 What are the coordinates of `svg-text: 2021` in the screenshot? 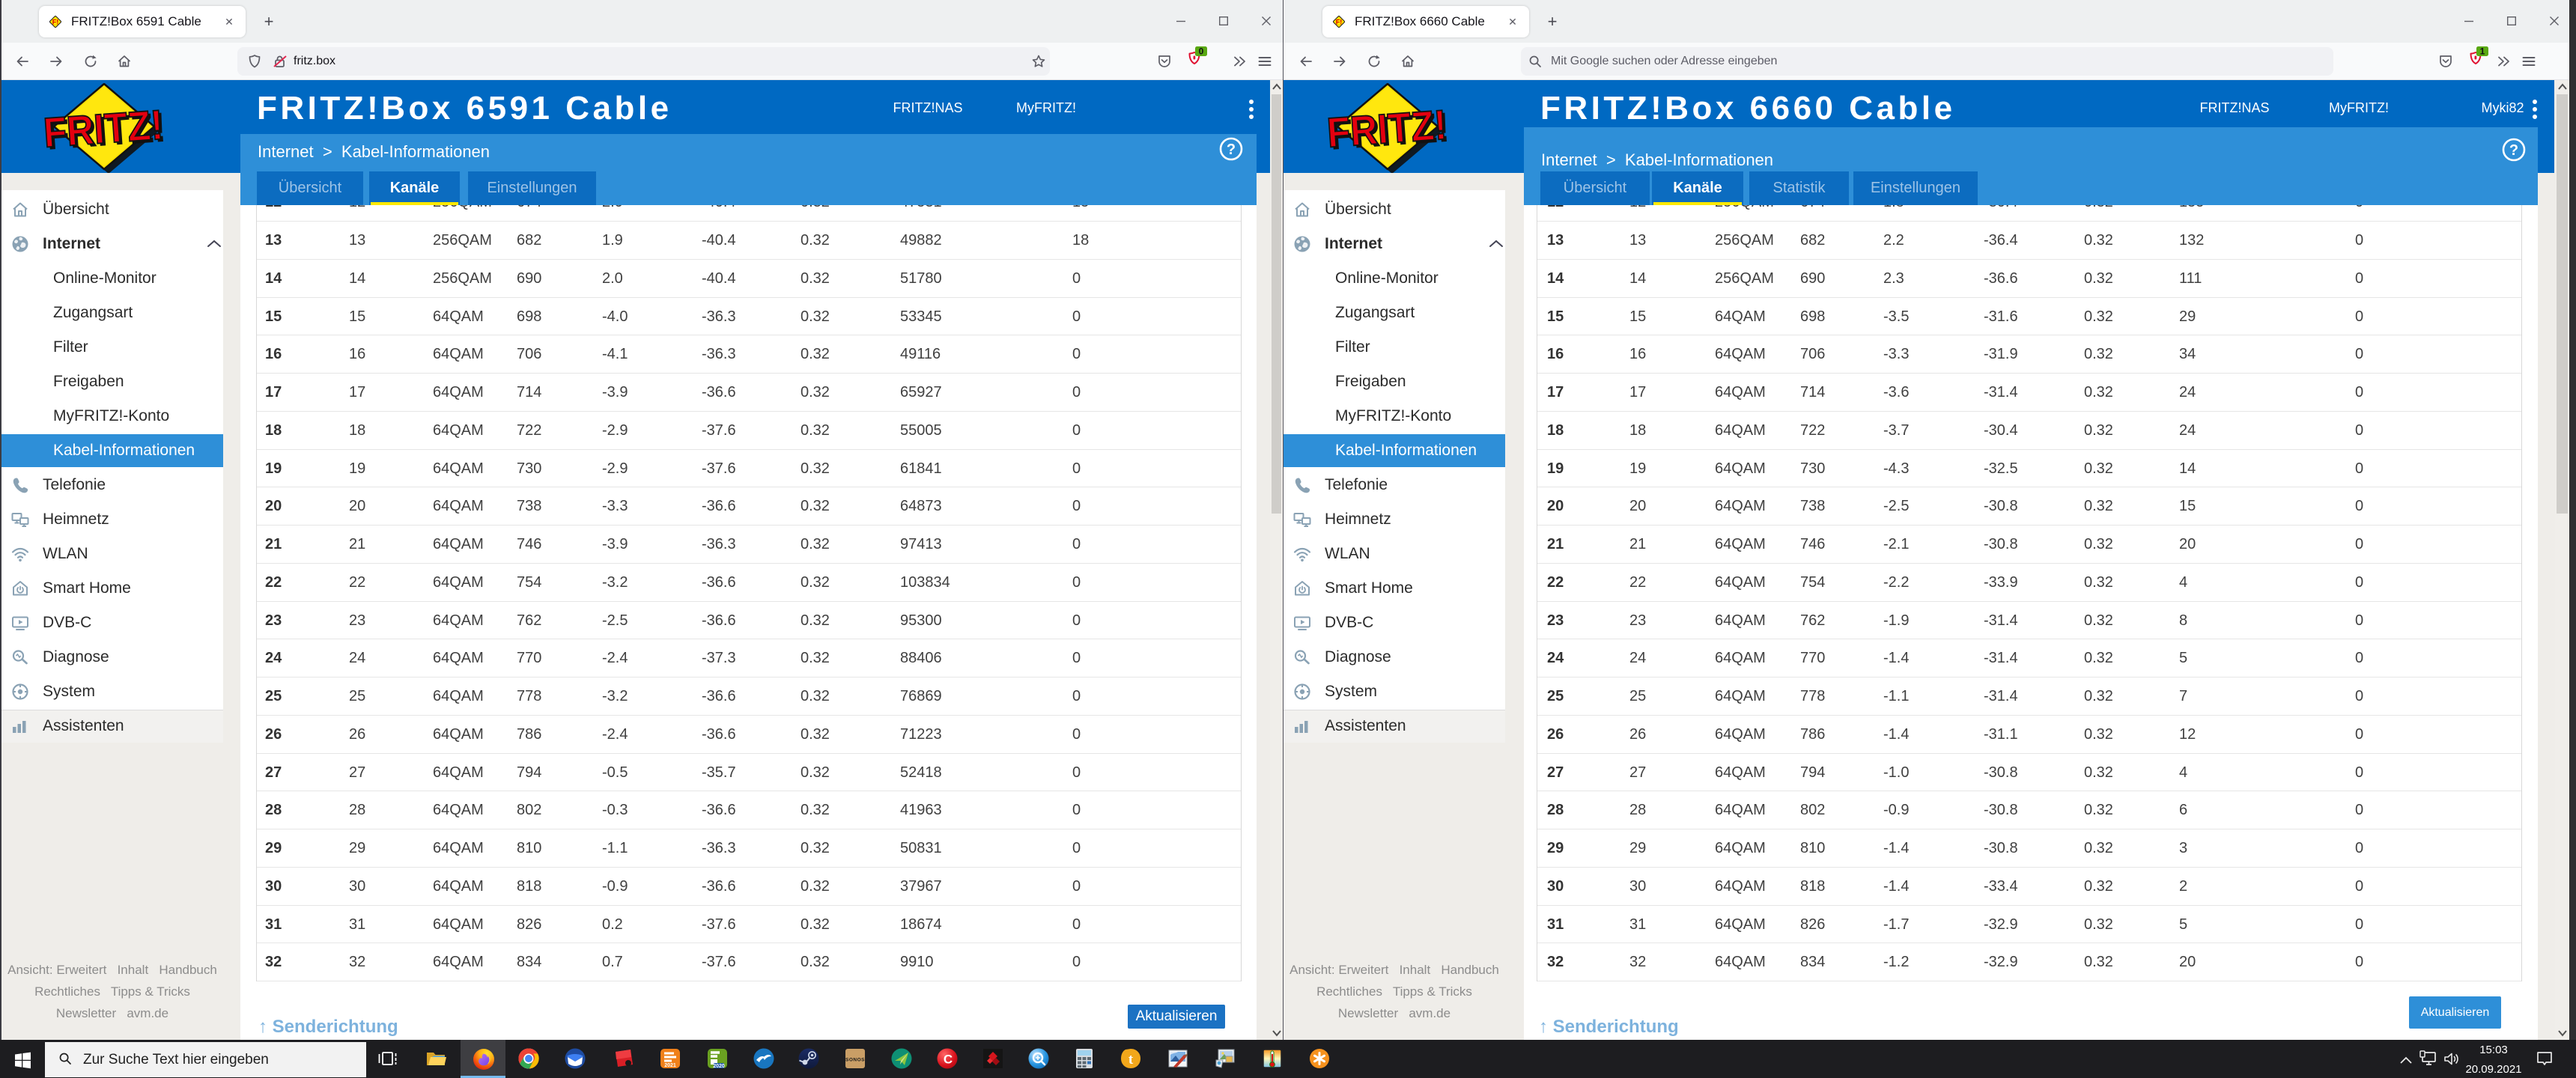 It's located at (670, 1065).